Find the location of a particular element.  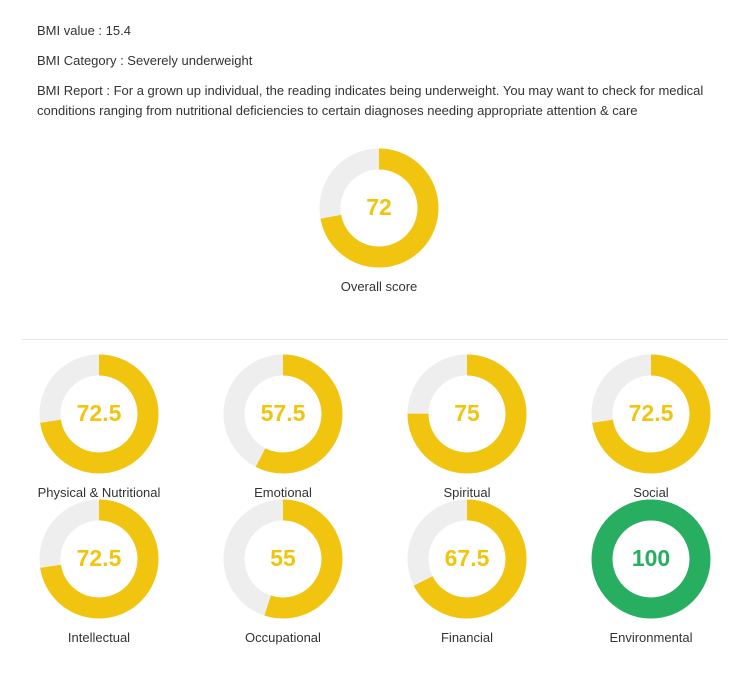

spiritual-donut-svg is located at coordinates (467, 414).